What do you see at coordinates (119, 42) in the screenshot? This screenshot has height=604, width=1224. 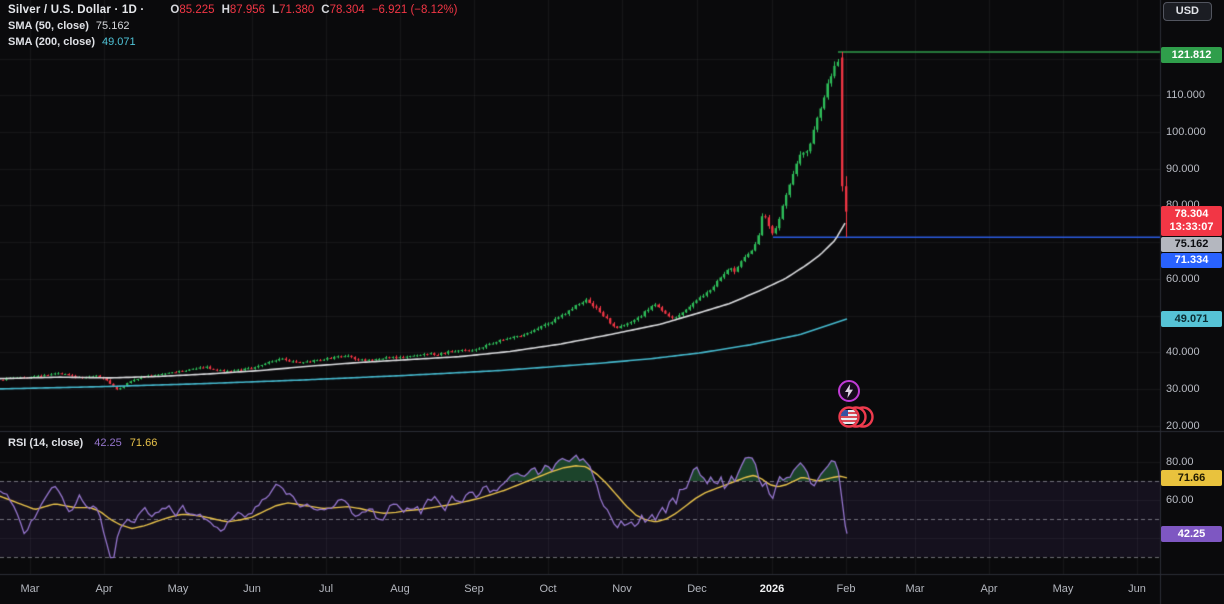 I see `indicator-value: 49.071` at bounding box center [119, 42].